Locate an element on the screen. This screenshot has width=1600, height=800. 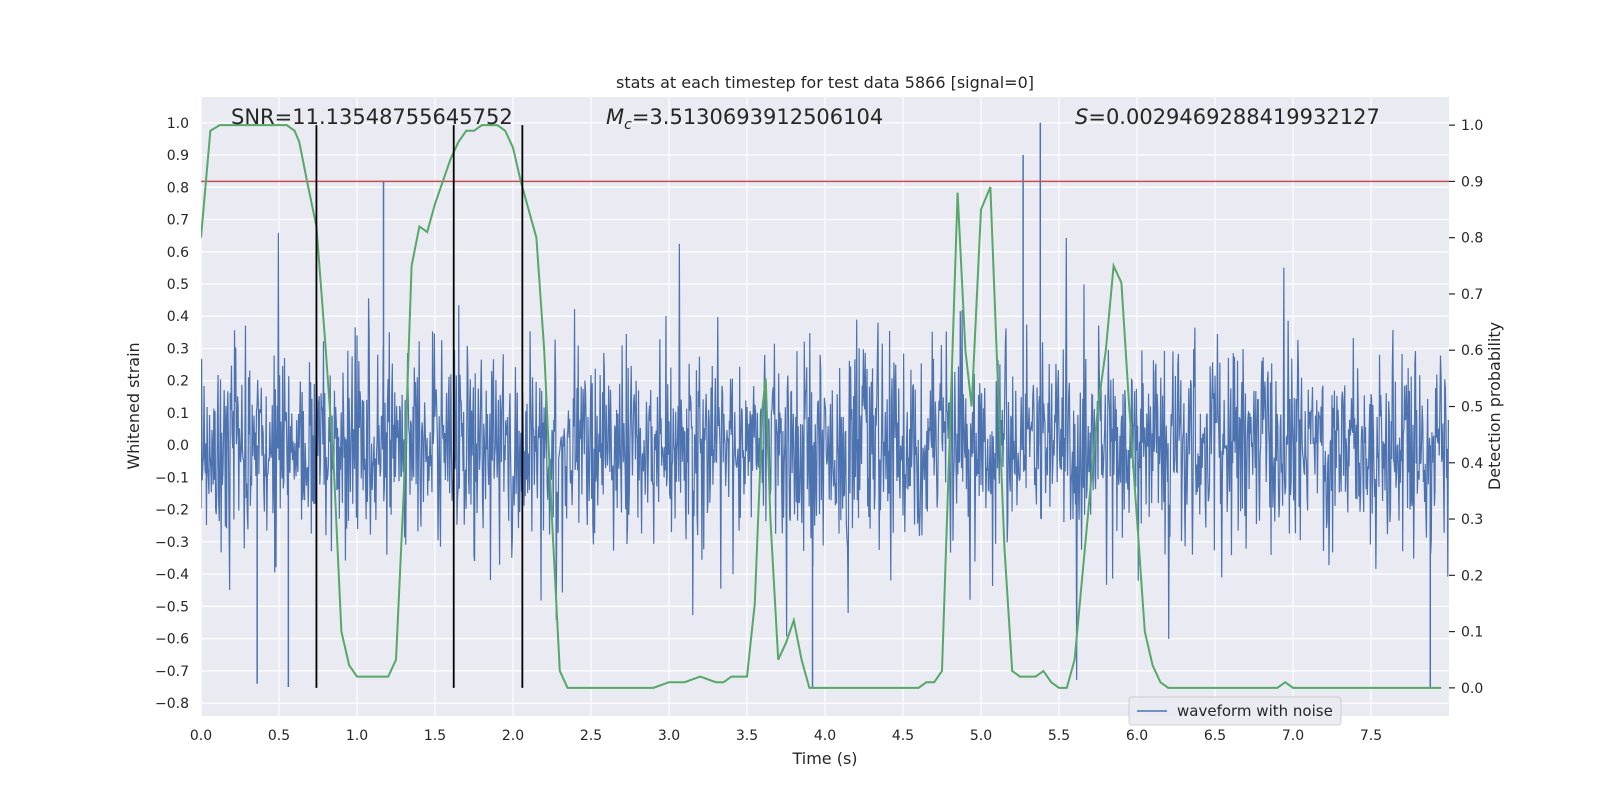
y-left-axis-label: Whitened strain is located at coordinates (133, 405).